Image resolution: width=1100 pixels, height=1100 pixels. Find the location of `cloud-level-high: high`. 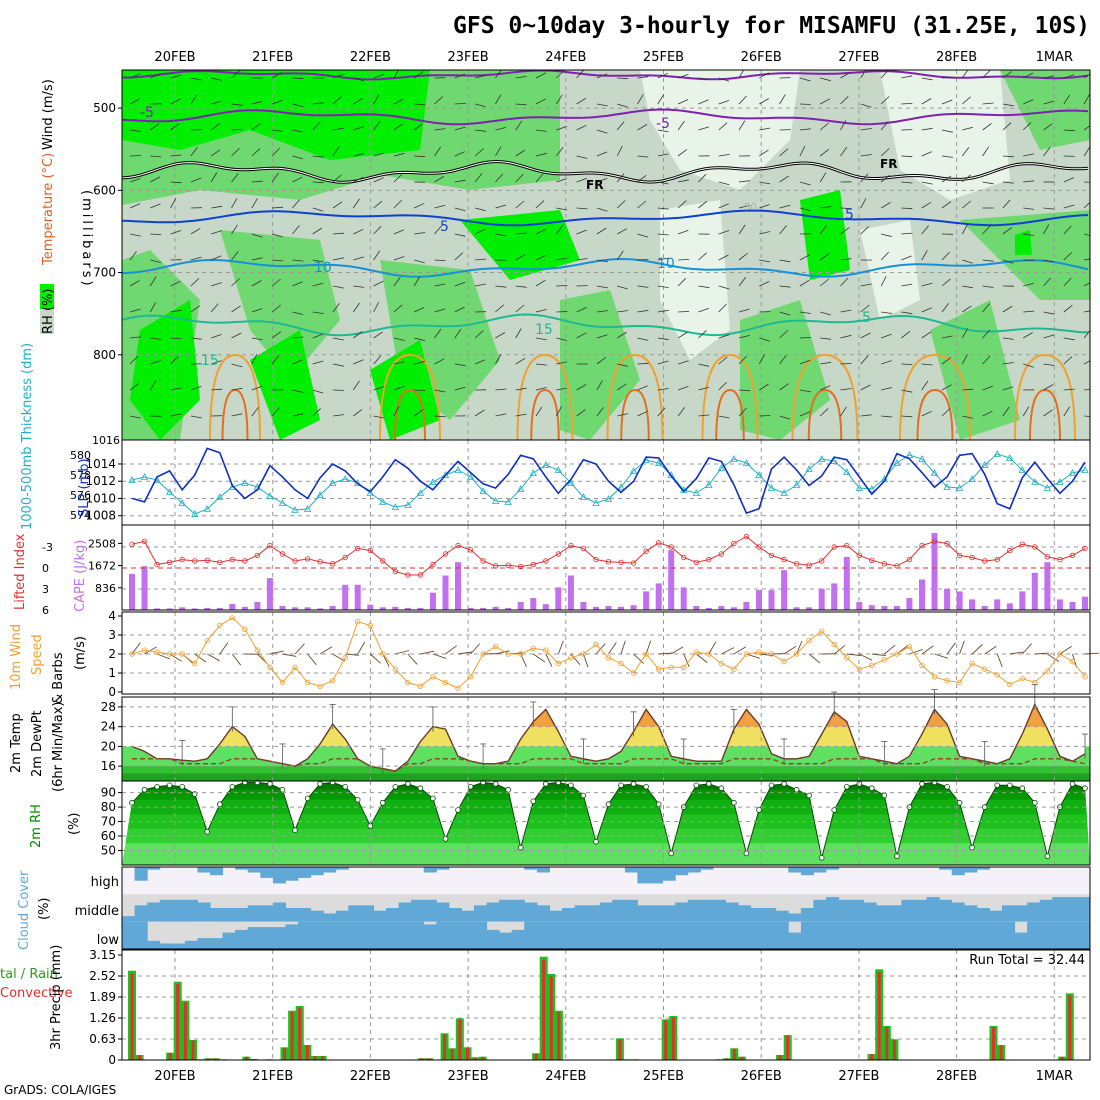

cloud-level-high: high is located at coordinates (105, 882).